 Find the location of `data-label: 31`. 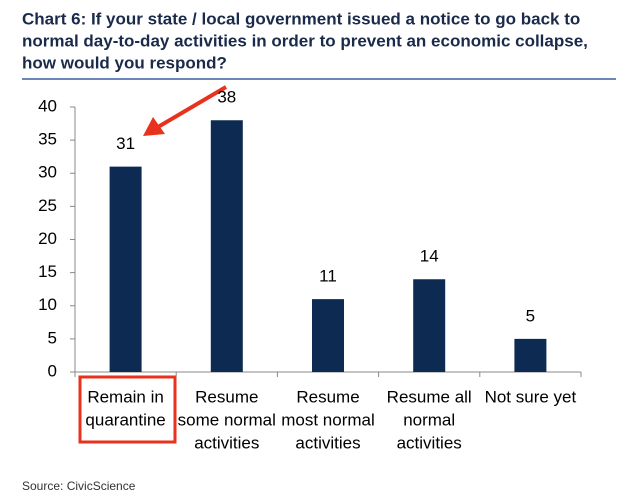

data-label: 31 is located at coordinates (125, 143).